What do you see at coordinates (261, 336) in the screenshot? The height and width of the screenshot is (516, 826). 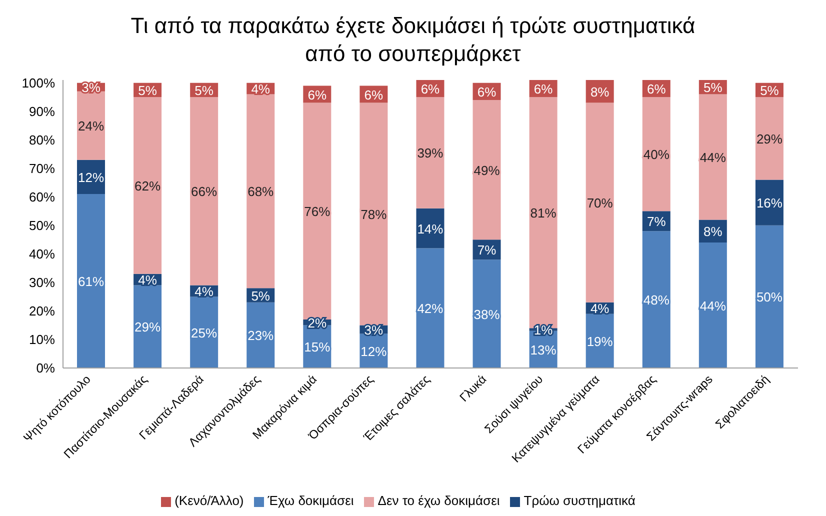 I see `data-label: 23%` at bounding box center [261, 336].